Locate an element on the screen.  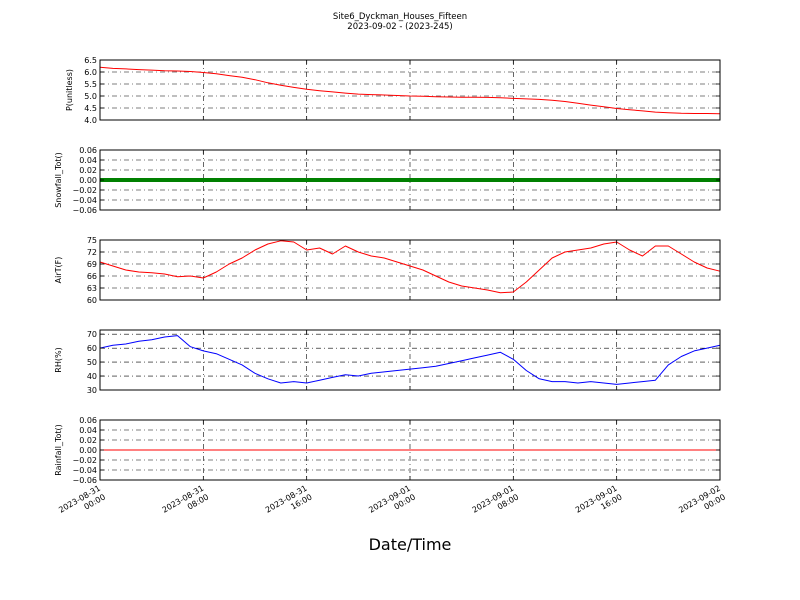
y-tick-label: 5.0 is located at coordinates (90, 96).